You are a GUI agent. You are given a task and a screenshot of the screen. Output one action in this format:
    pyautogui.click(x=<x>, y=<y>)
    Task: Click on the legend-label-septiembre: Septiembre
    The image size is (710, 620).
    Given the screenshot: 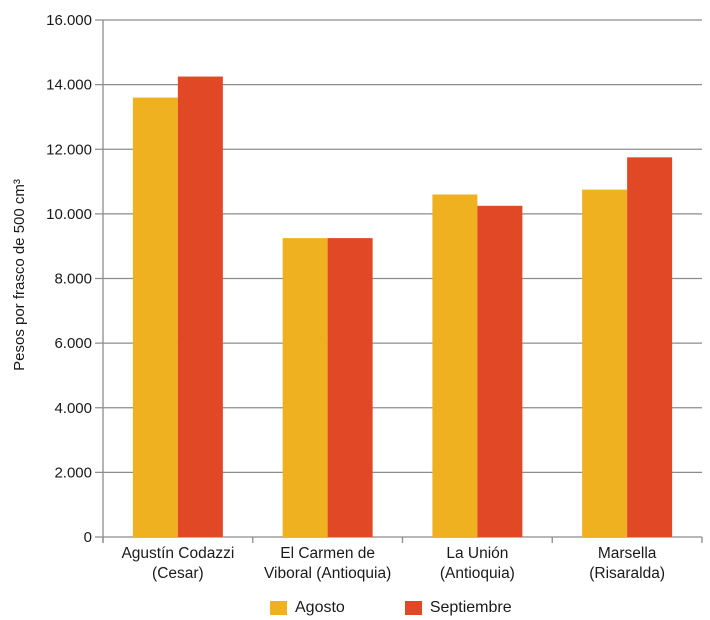 What is the action you would take?
    pyautogui.click(x=470, y=607)
    